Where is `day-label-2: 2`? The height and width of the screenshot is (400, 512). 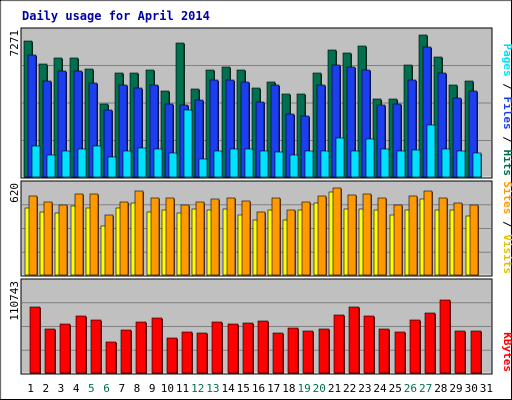
day-label-2: 2 is located at coordinates (45, 388).